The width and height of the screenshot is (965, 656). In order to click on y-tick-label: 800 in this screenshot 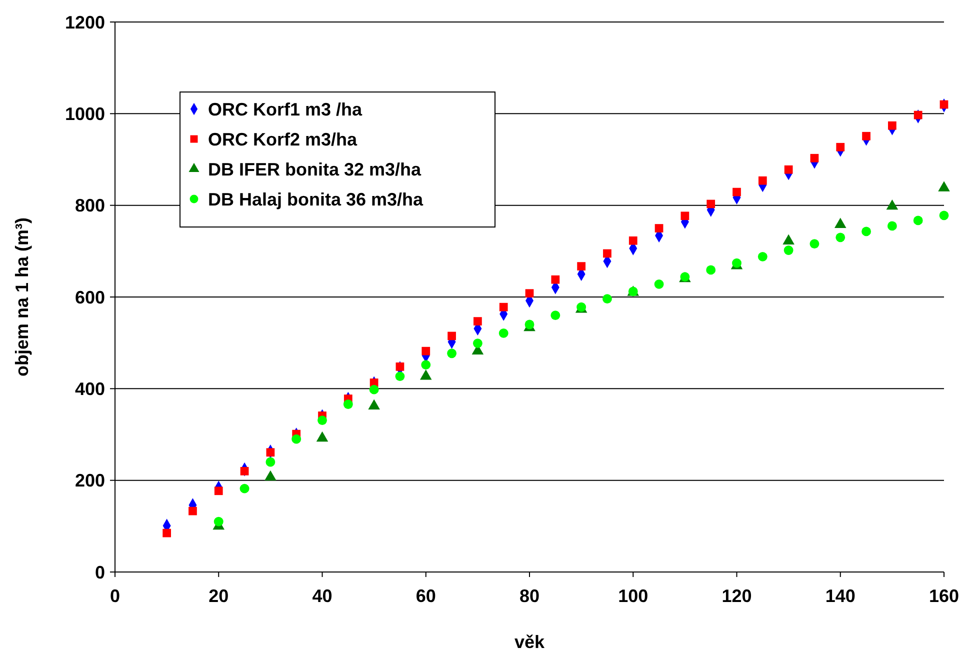, I will do `click(89, 206)`.